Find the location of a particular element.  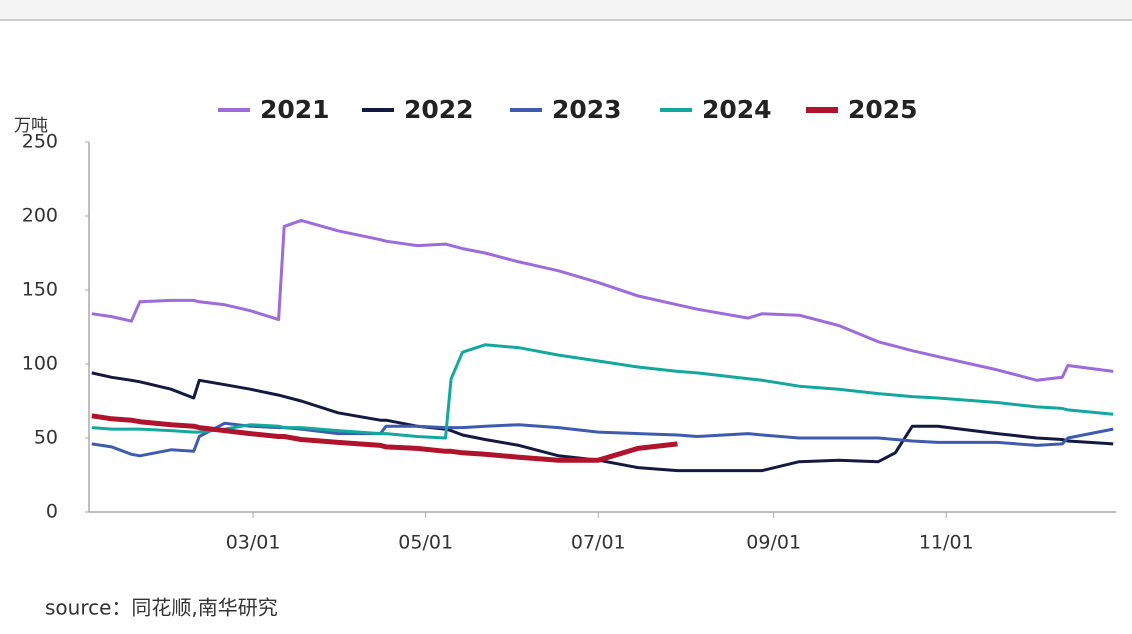

x-tick-label: 11/01 is located at coordinates (946, 543).